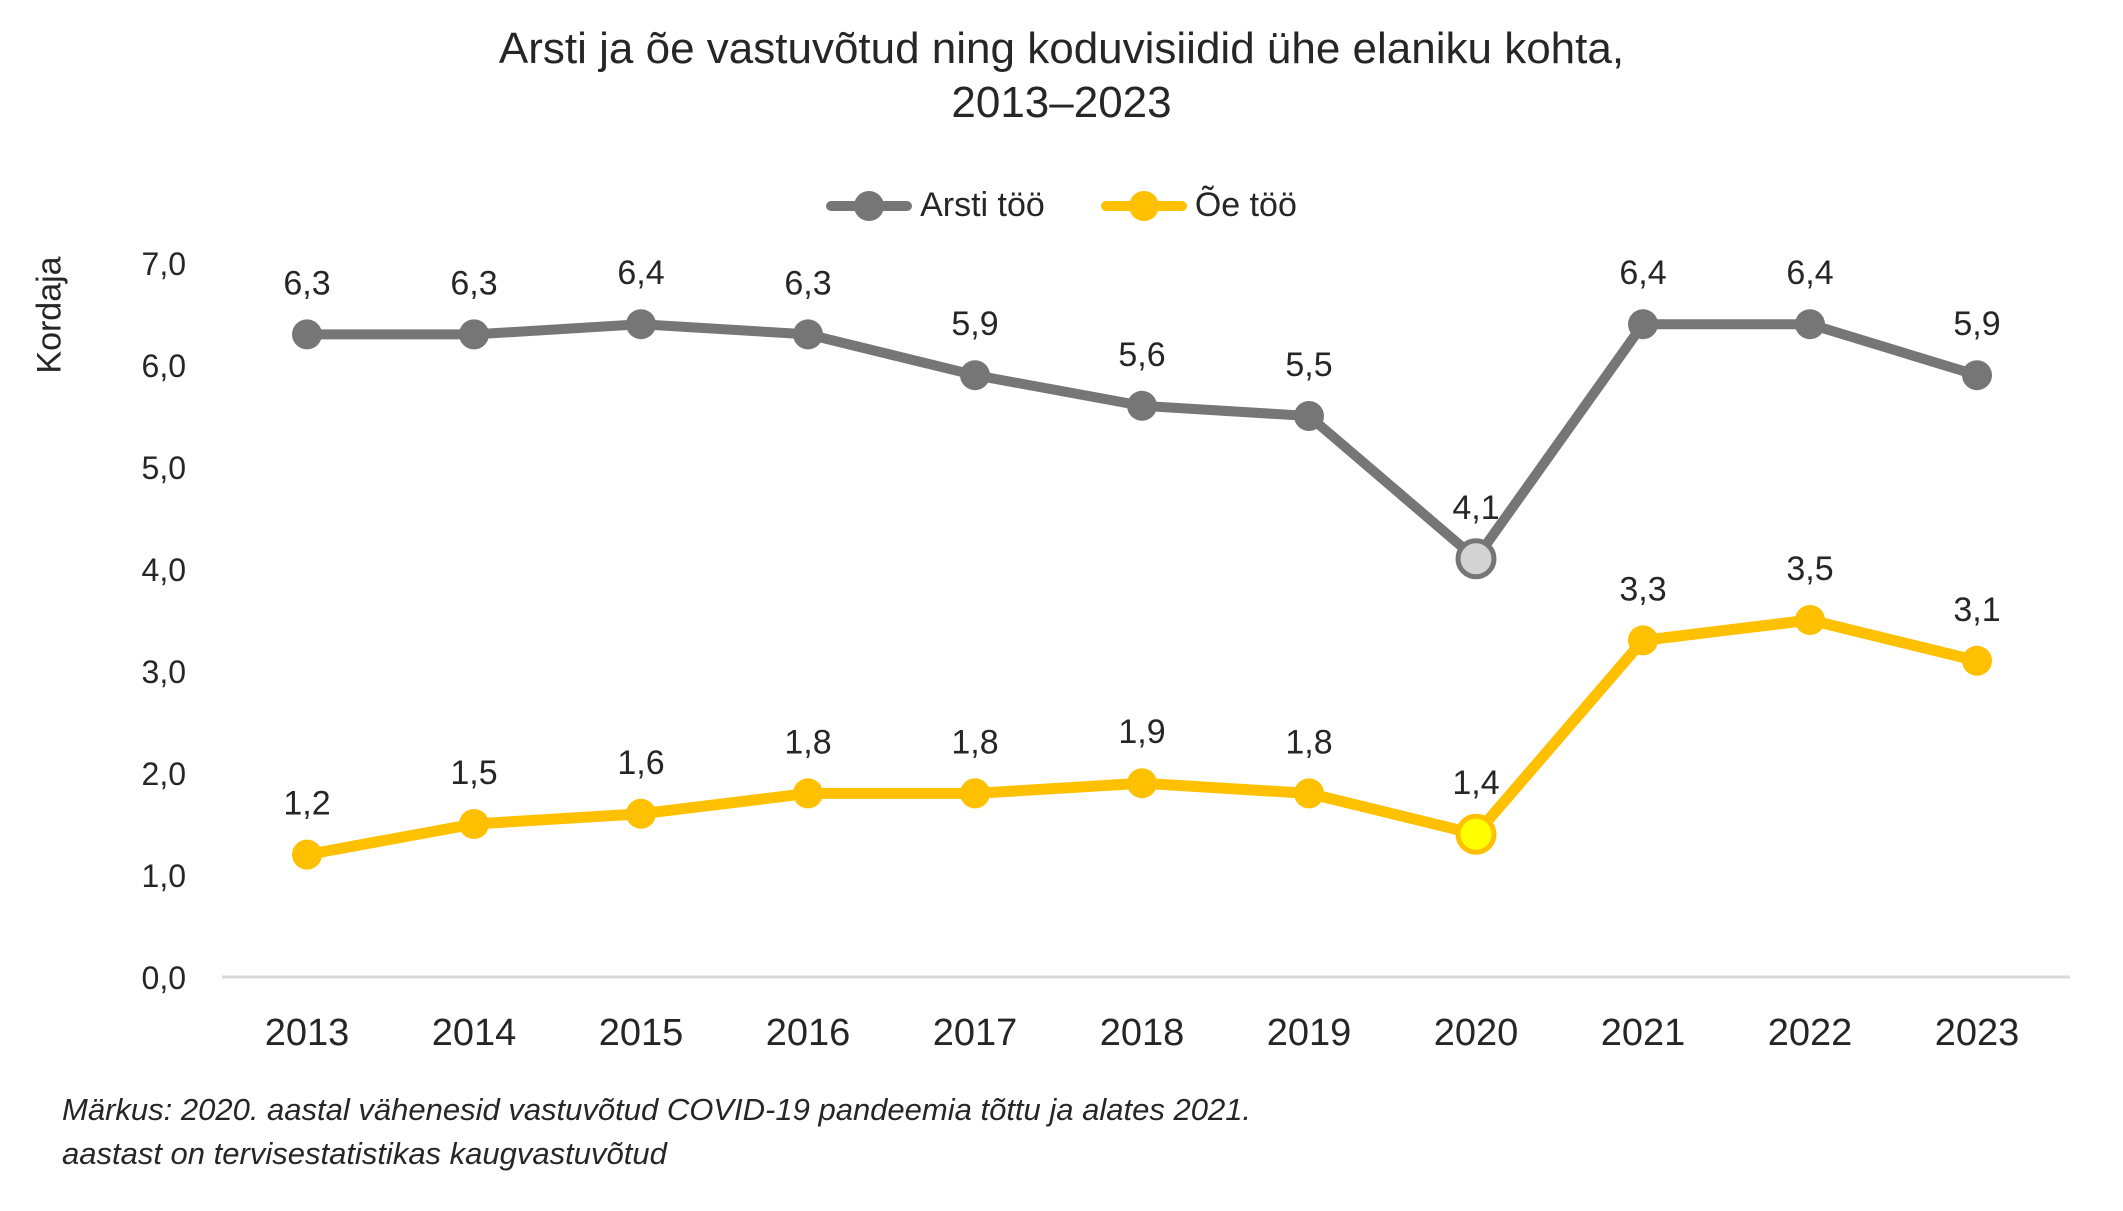 This screenshot has height=1211, width=2123. What do you see at coordinates (1142, 1033) in the screenshot?
I see `x-tick-label: 2018` at bounding box center [1142, 1033].